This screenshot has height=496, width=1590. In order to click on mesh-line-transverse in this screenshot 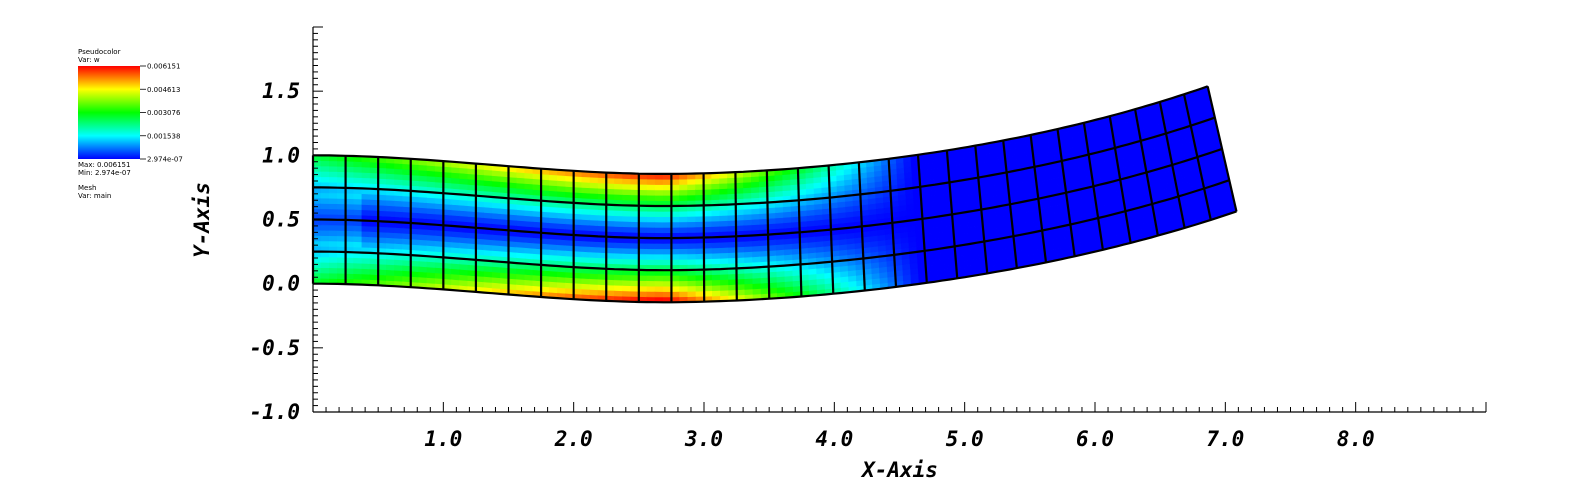, I will do `click(1172, 165)`.